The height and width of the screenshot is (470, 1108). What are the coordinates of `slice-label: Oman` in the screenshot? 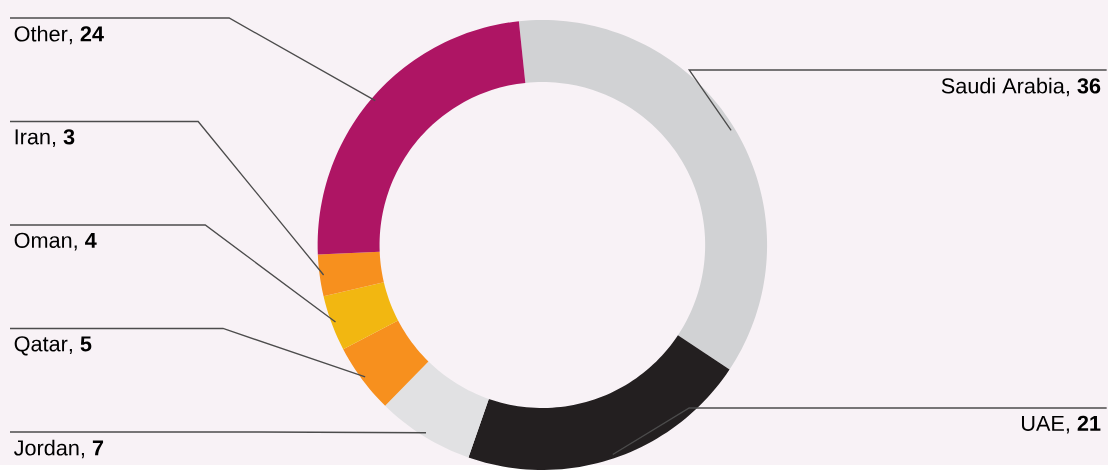 It's located at (43, 240).